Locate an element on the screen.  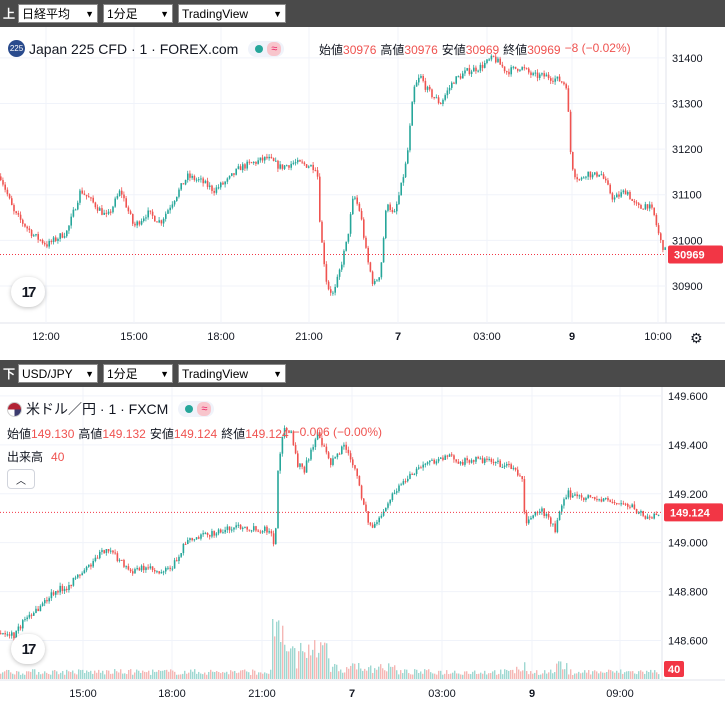
y-tick-label: 31000 is located at coordinates (687, 241).